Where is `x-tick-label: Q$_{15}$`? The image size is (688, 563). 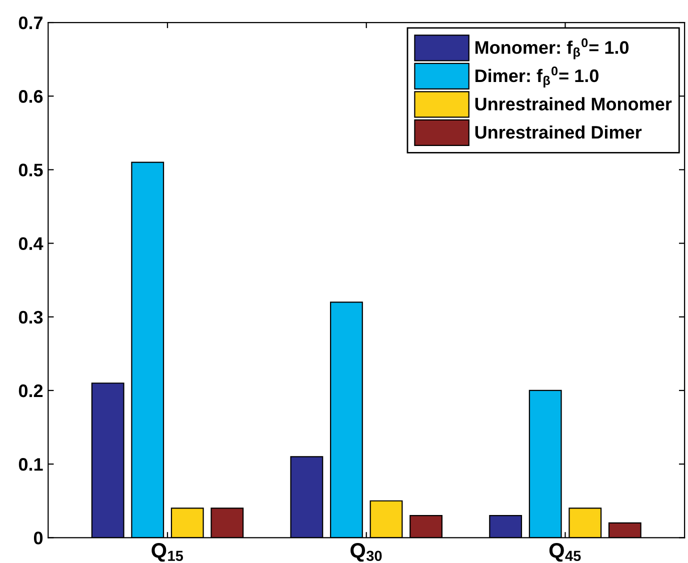 x-tick-label: Q$_{15}$ is located at coordinates (168, 552).